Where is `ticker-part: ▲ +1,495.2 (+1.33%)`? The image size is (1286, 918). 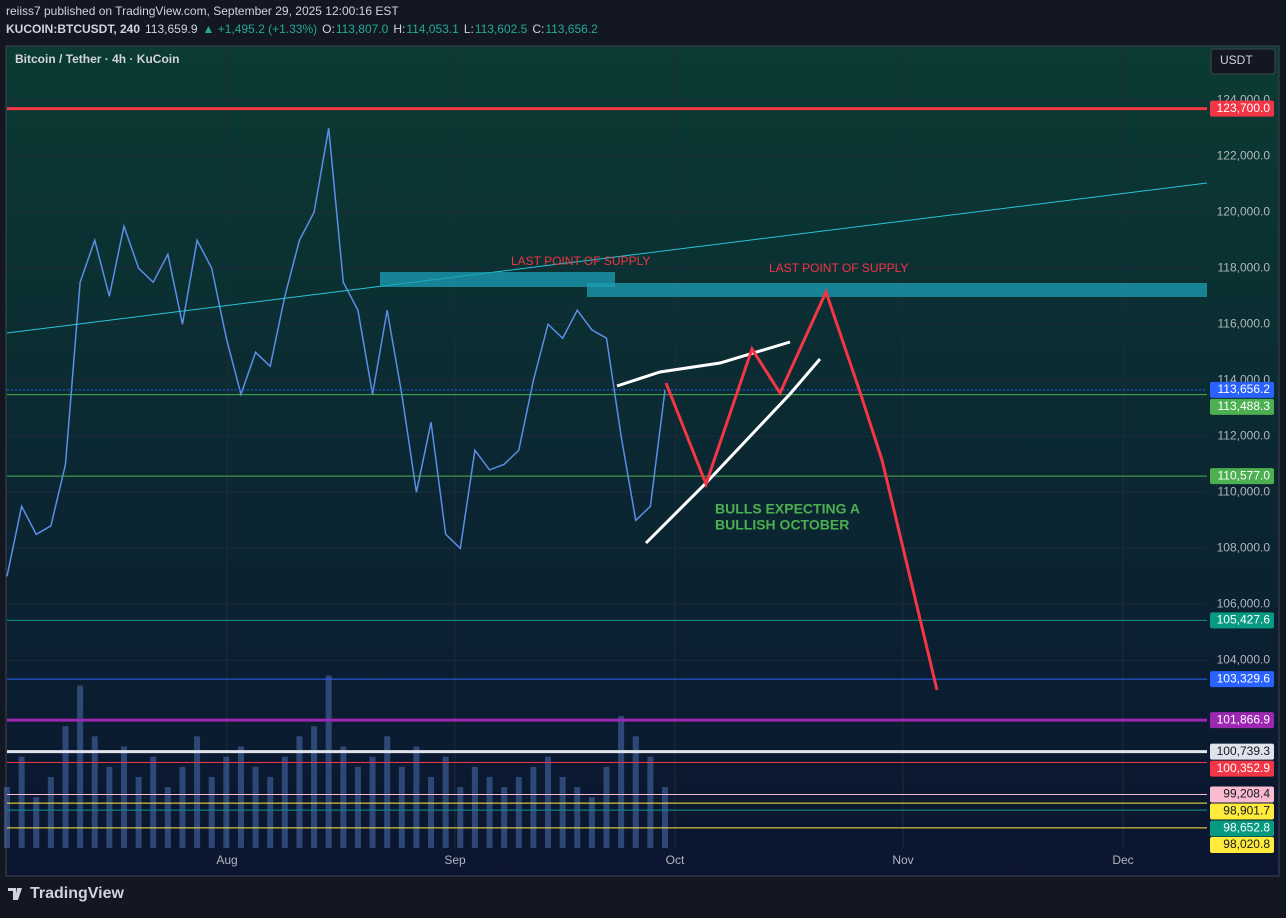
ticker-part: ▲ +1,495.2 (+1.33%) is located at coordinates (260, 29).